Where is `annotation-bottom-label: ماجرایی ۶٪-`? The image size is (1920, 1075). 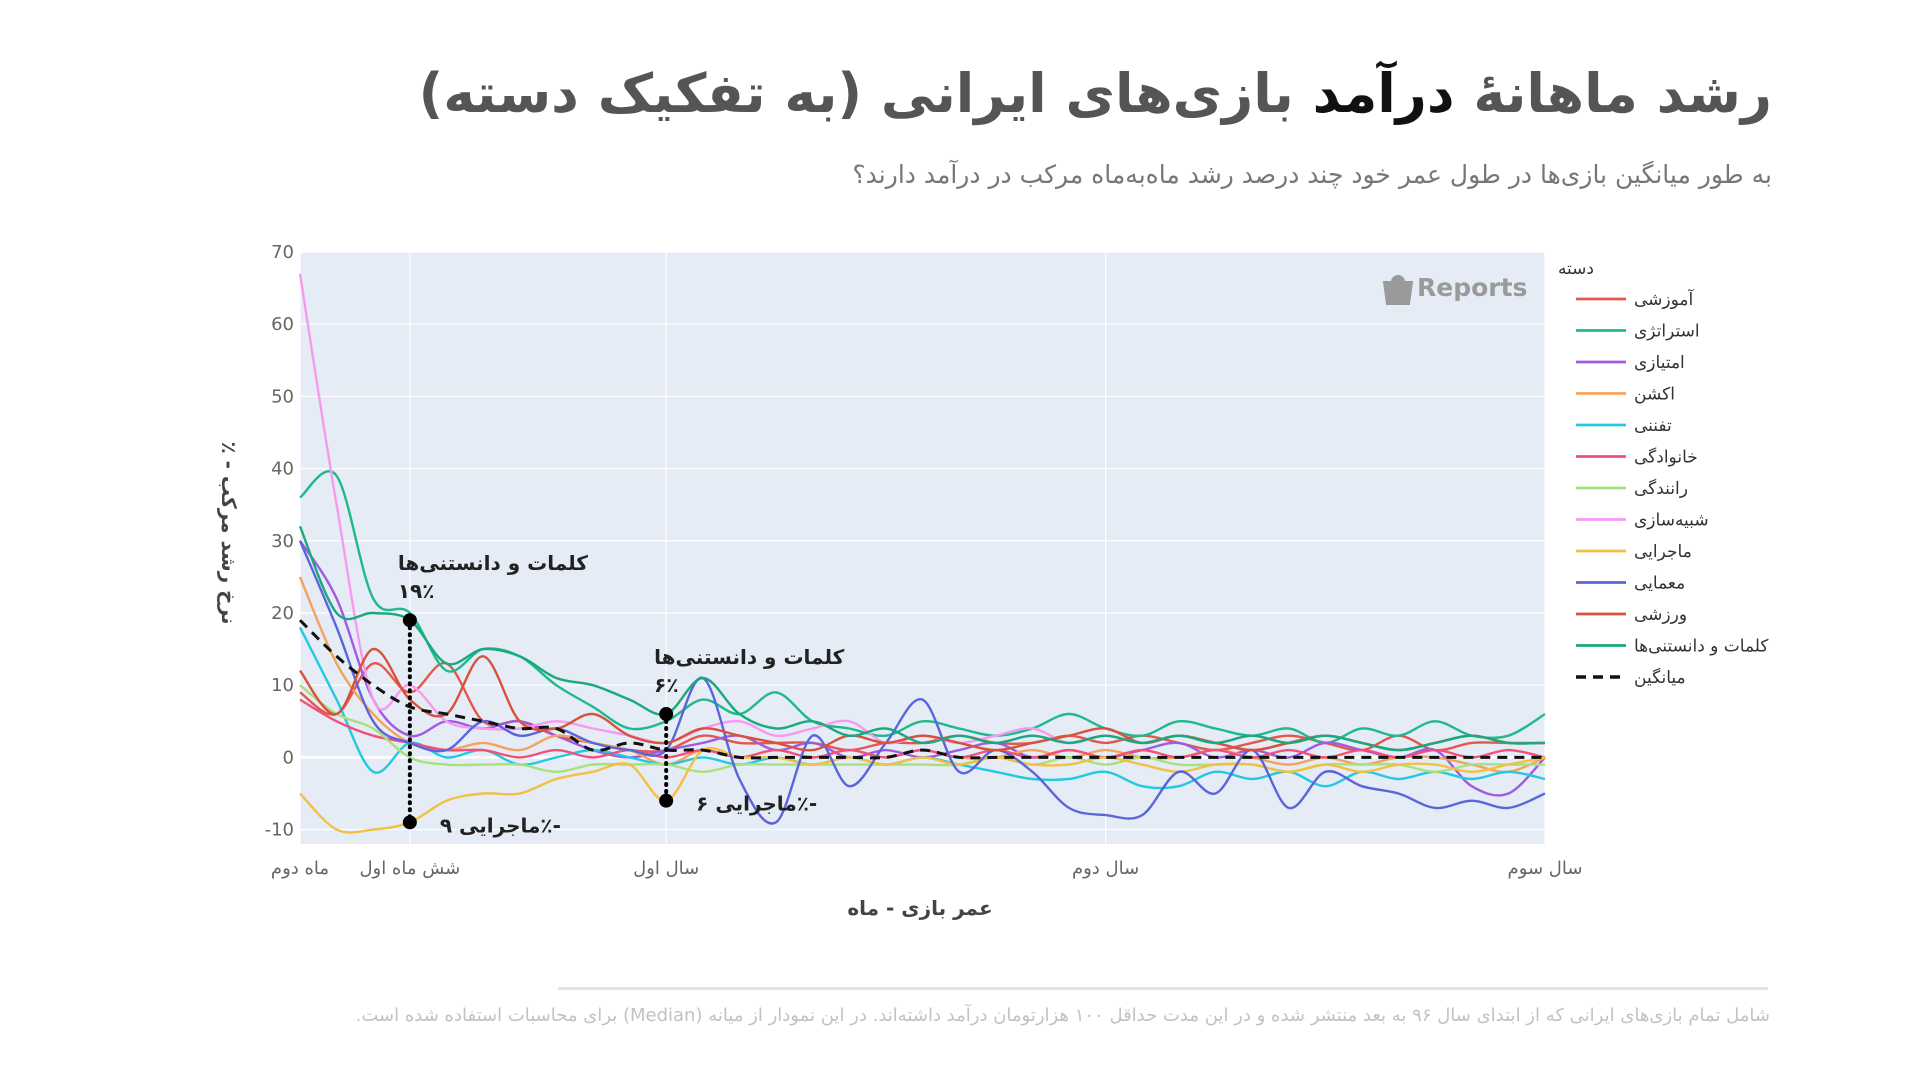
annotation-bottom-label: ماجرایی ۶٪- is located at coordinates (756, 804).